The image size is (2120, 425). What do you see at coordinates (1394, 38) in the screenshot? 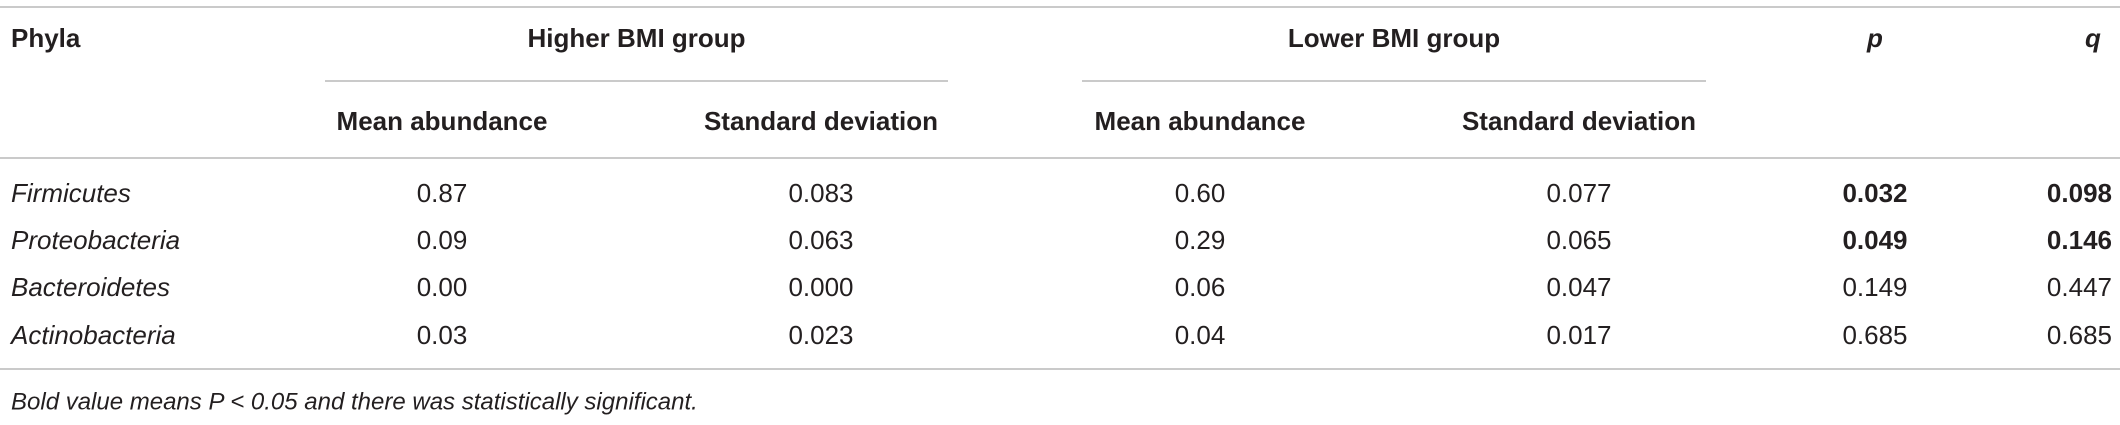
I see `group-header: Lower BMI group` at bounding box center [1394, 38].